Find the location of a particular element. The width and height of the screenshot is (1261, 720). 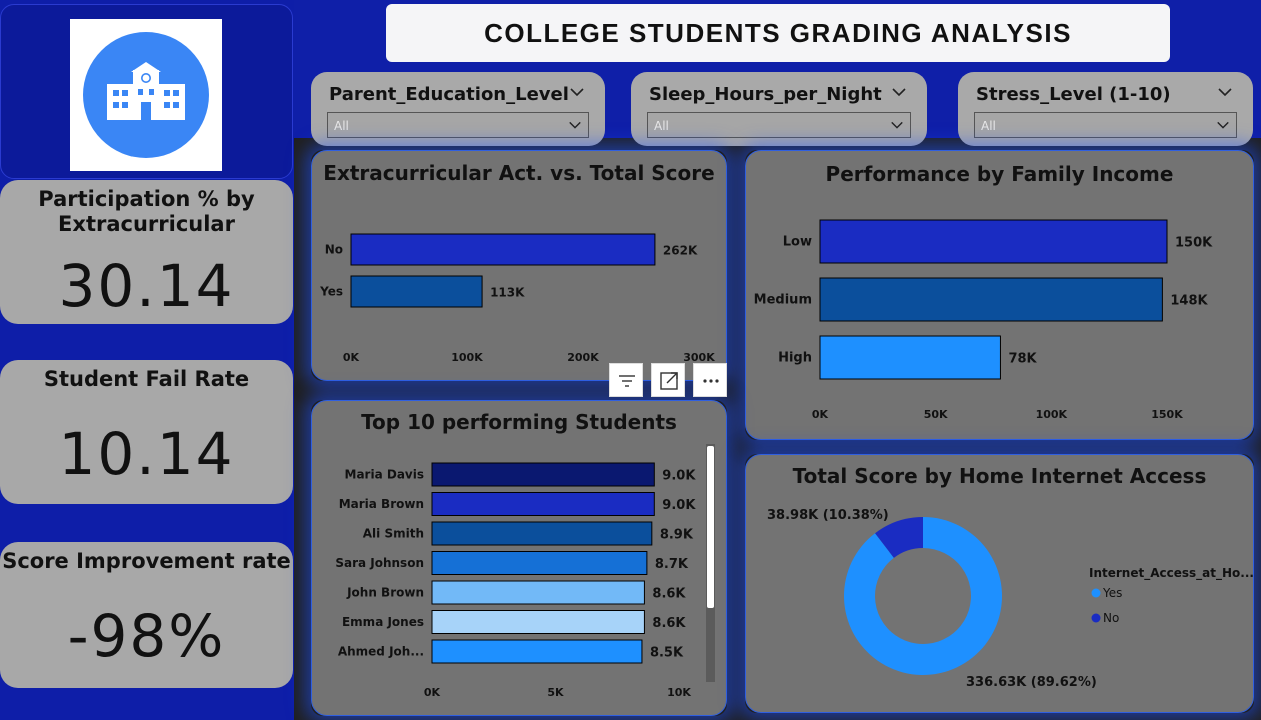

report-title-box: COLLEGE STUDENTS GRADING ANALYSIS is located at coordinates (778, 33).